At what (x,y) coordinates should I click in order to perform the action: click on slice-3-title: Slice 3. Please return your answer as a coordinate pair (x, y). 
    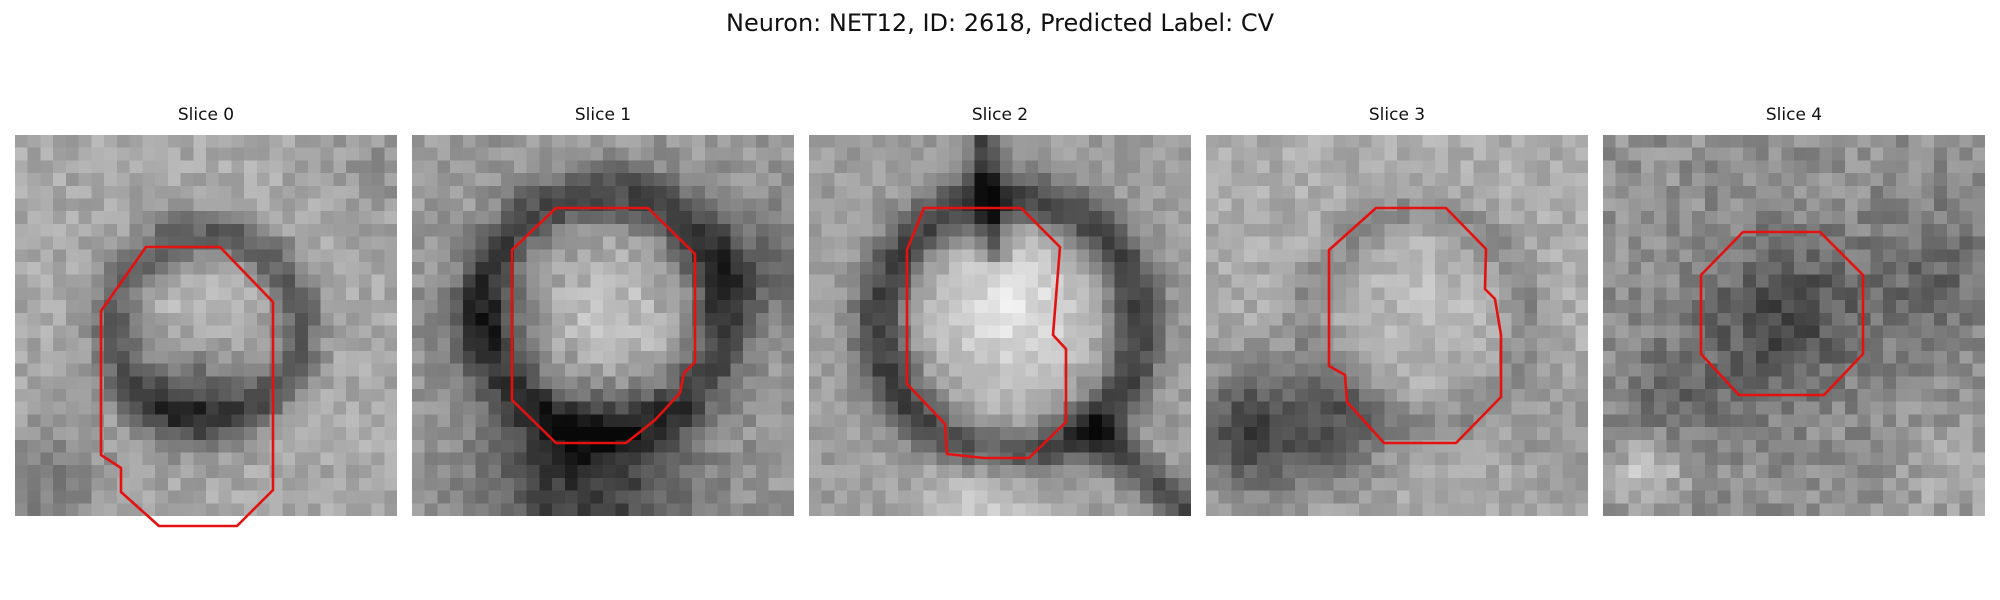
    Looking at the image, I should click on (1397, 115).